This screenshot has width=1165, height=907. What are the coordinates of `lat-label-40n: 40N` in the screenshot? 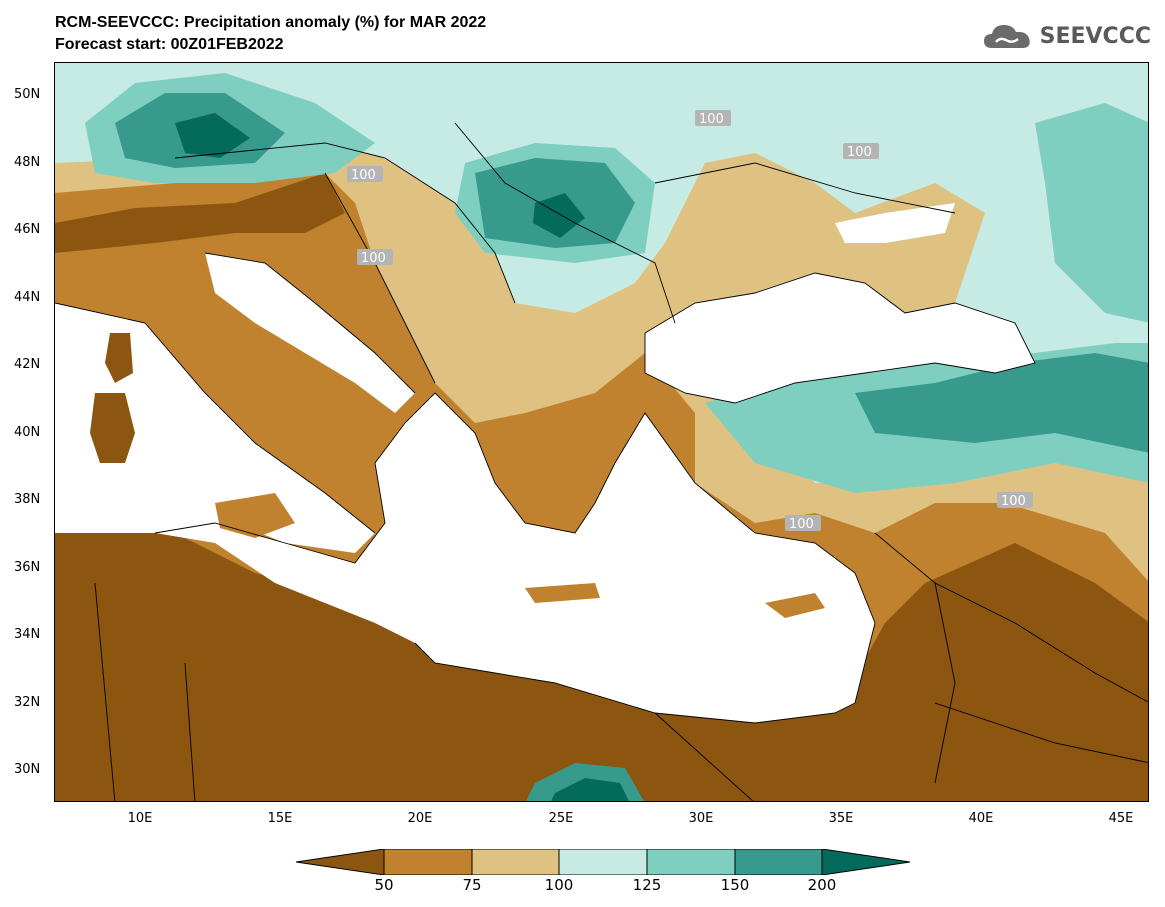 It's located at (27, 432).